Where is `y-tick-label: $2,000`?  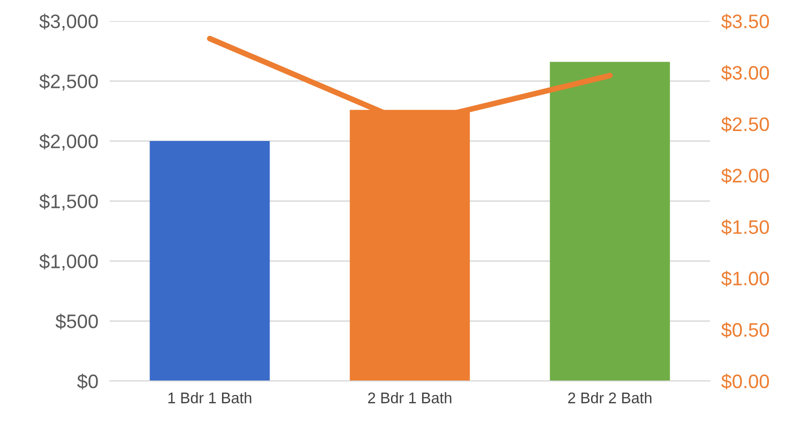 y-tick-label: $2,000 is located at coordinates (68, 142).